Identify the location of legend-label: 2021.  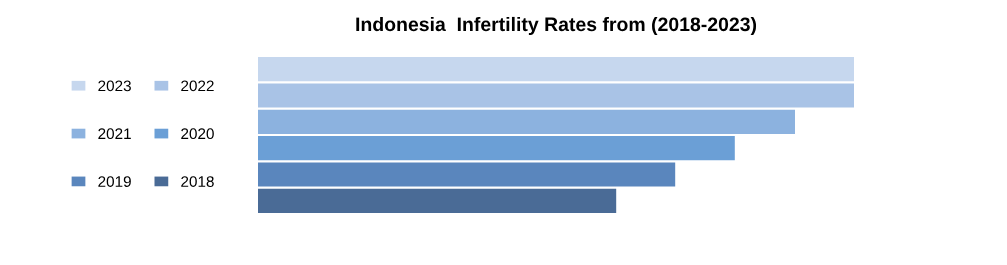
(114, 134).